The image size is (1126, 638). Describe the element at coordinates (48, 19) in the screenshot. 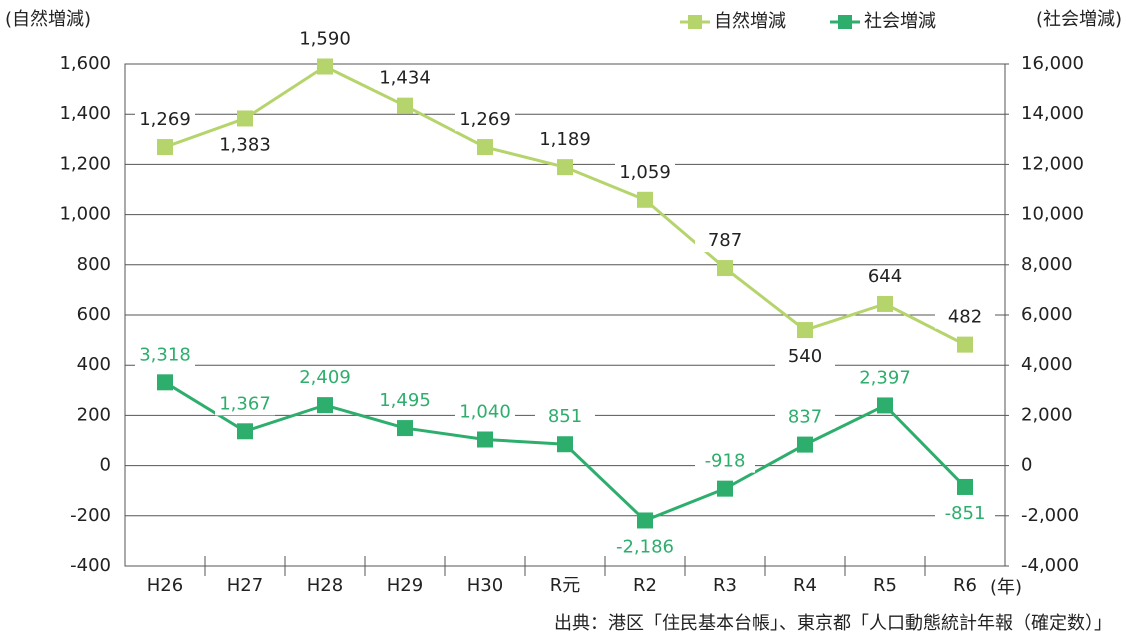

I see `y-axis-label: (自然増減)` at that location.